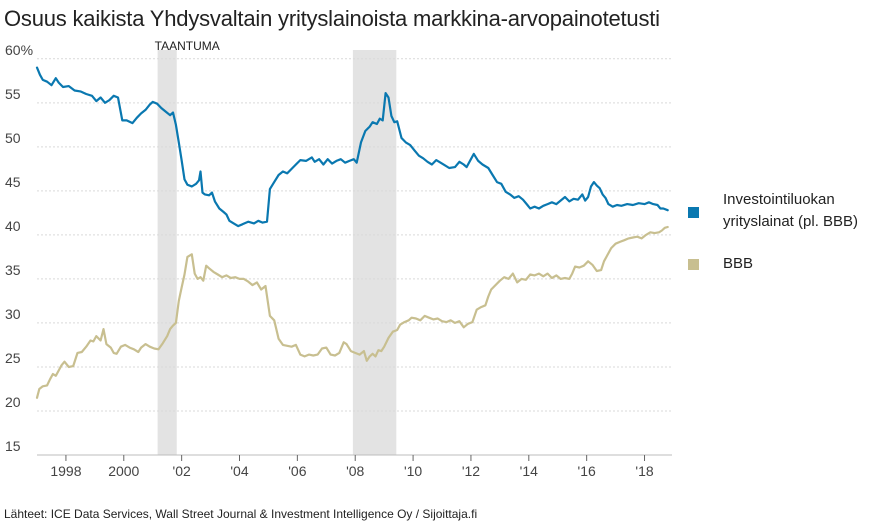 This screenshot has height=529, width=873. Describe the element at coordinates (123, 471) in the screenshot. I see `x-tick-label: 2000` at that location.